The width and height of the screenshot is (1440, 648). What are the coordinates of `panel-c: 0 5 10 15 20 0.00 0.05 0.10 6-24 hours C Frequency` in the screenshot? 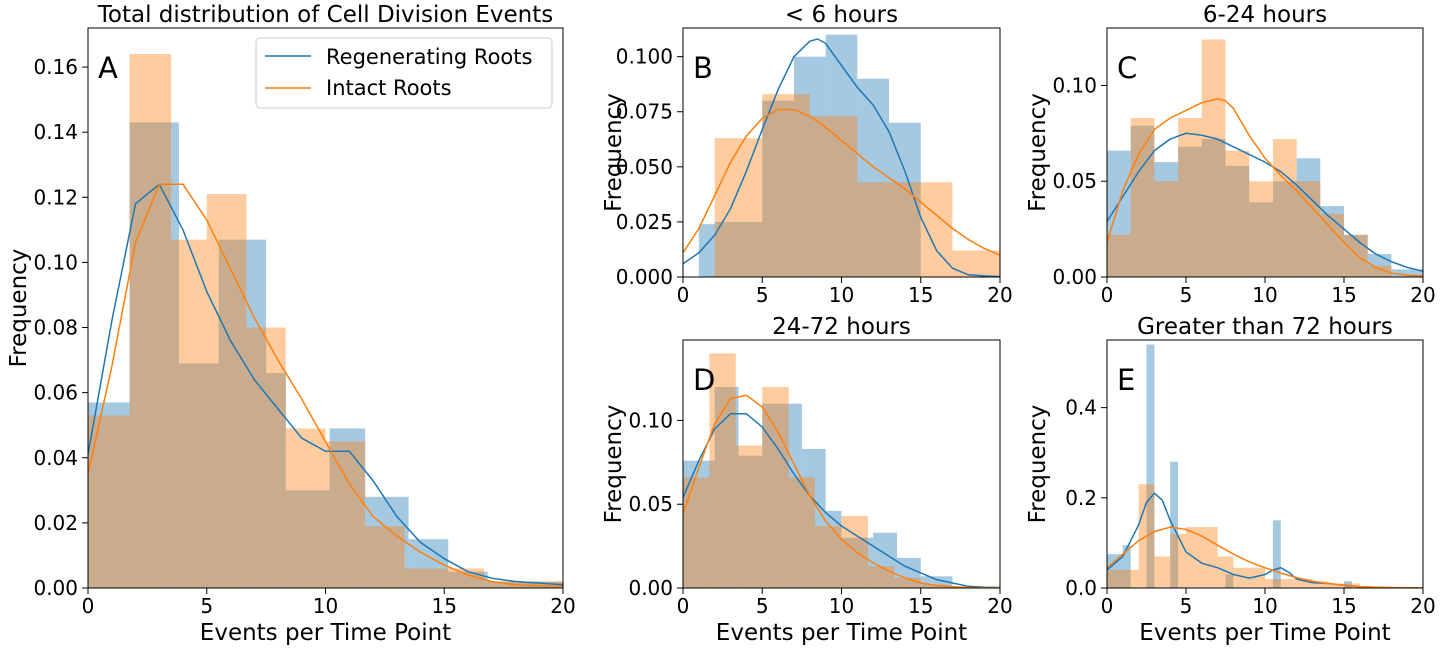 It's located at (1230, 154).